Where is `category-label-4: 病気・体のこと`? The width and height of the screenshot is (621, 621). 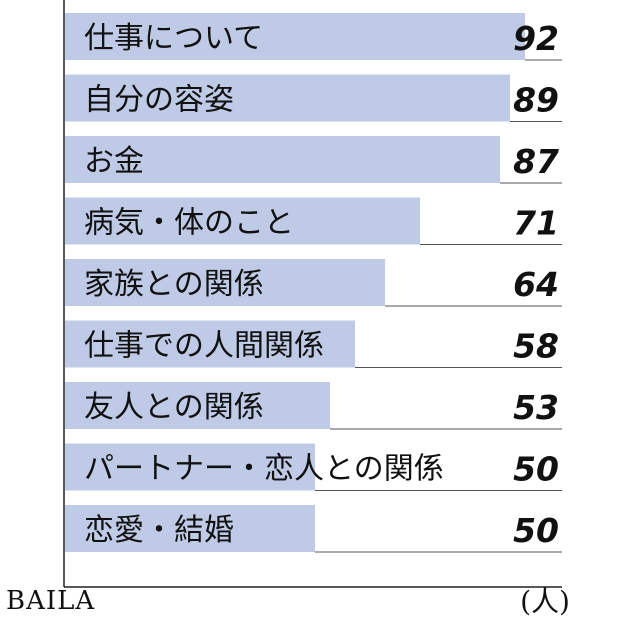
category-label-4: 病気・体のこと is located at coordinates (189, 223).